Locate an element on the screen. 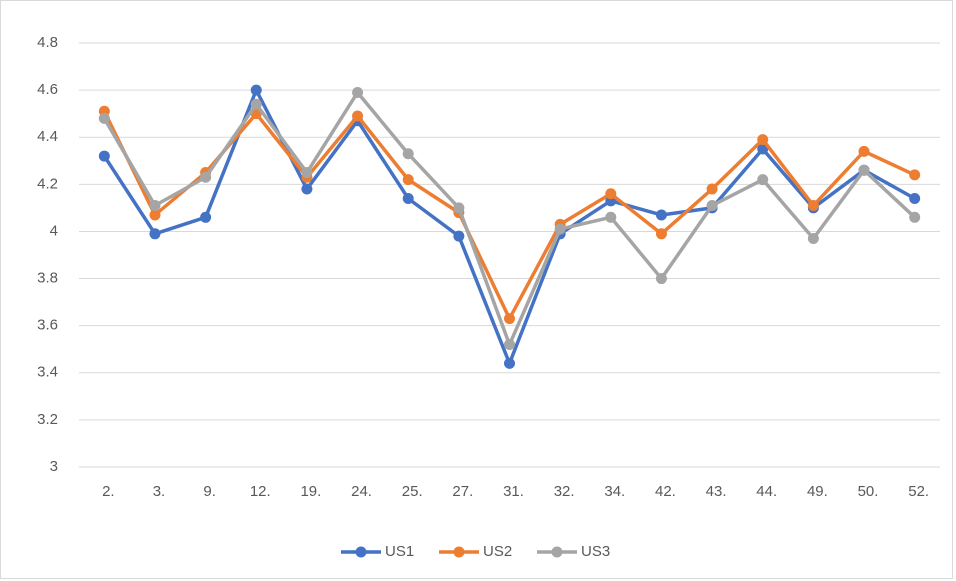 The width and height of the screenshot is (956, 581). y-tick-label: 4.8 is located at coordinates (47, 42).